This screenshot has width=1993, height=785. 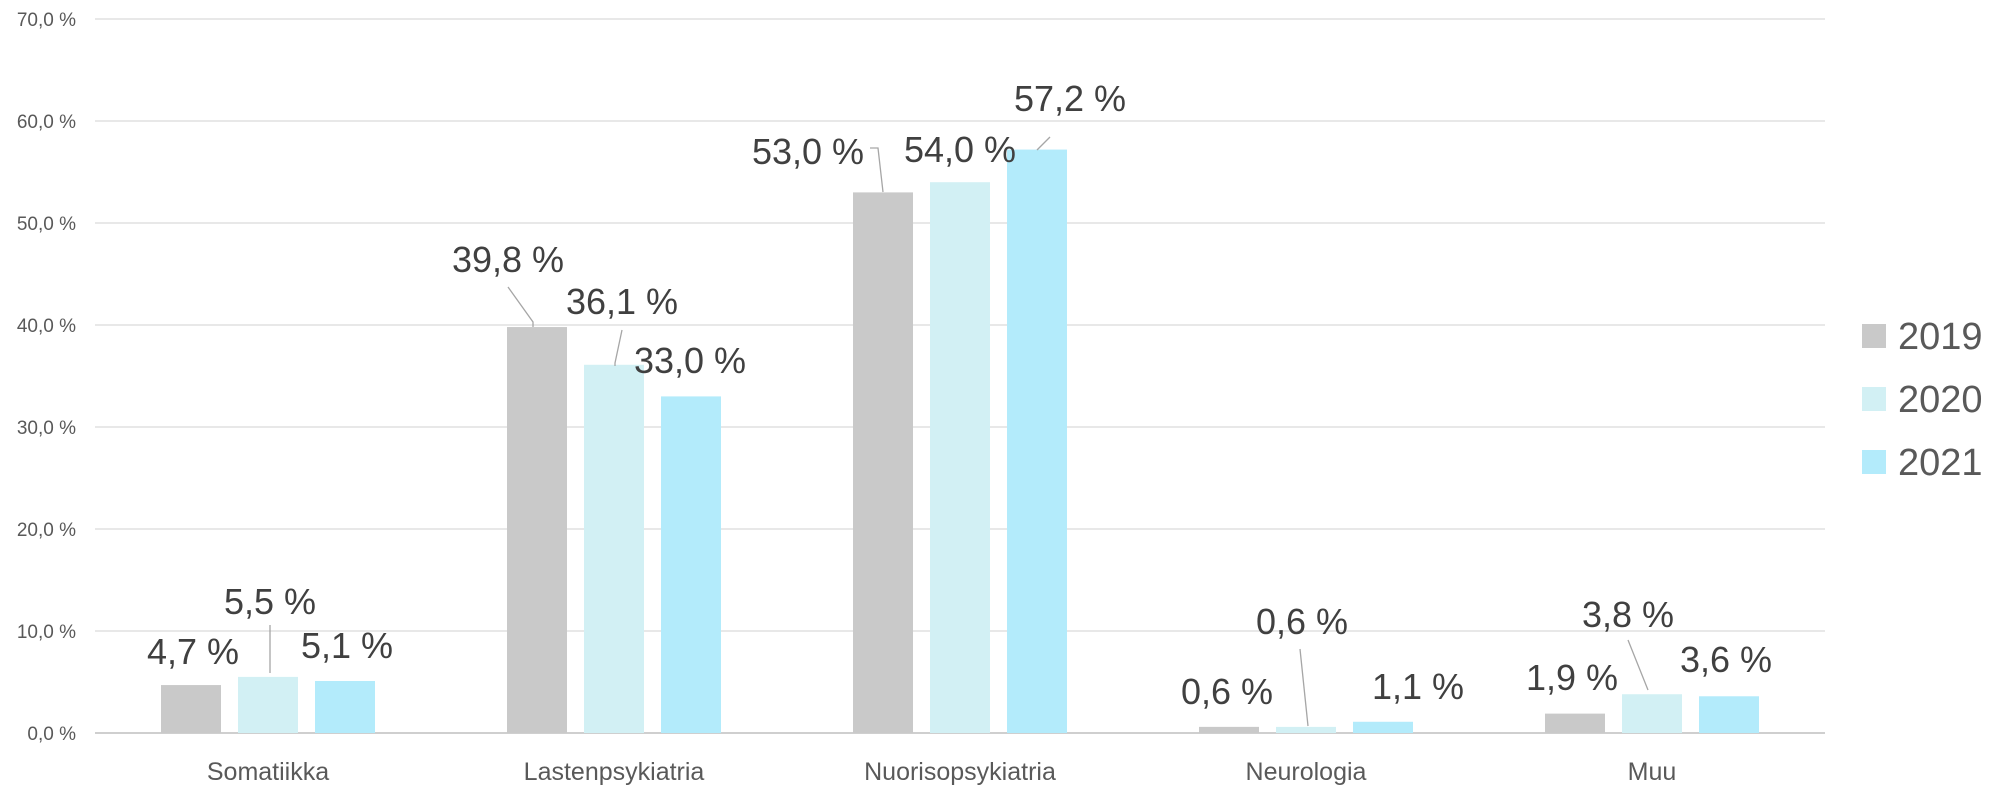 What do you see at coordinates (1306, 729) in the screenshot?
I see `bar-2020-neurologia` at bounding box center [1306, 729].